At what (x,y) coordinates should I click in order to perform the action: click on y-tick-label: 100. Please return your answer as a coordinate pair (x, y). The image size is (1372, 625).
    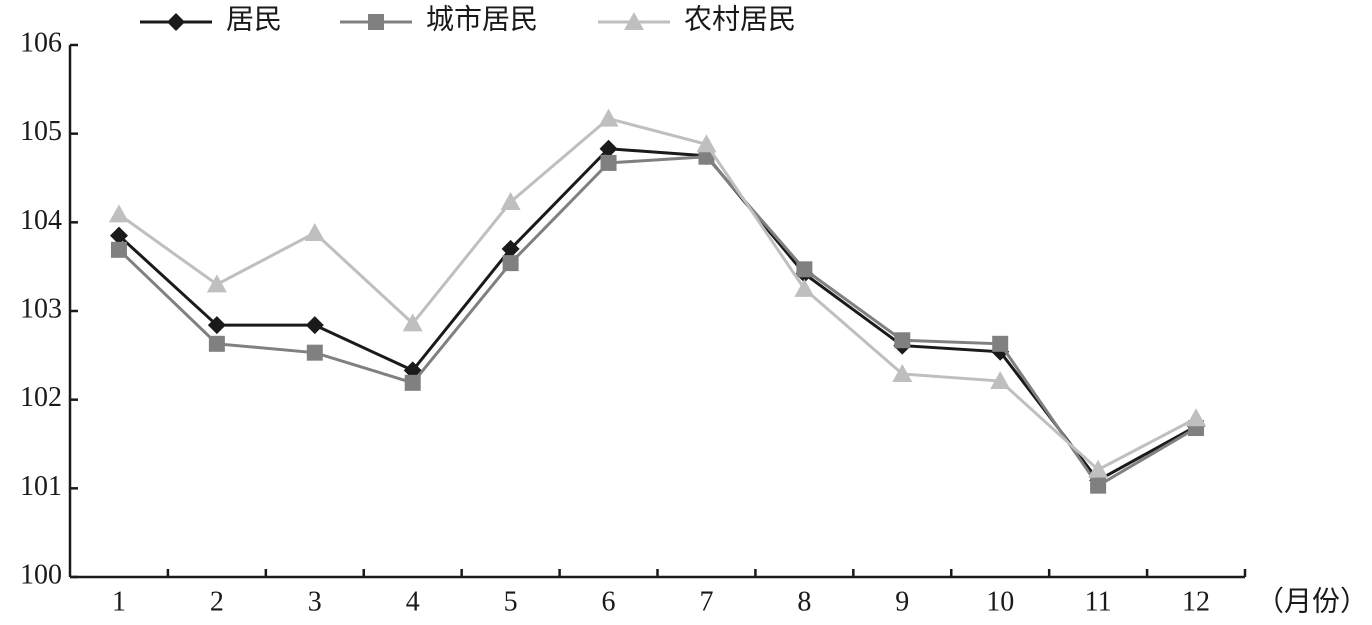
    Looking at the image, I should click on (41, 574).